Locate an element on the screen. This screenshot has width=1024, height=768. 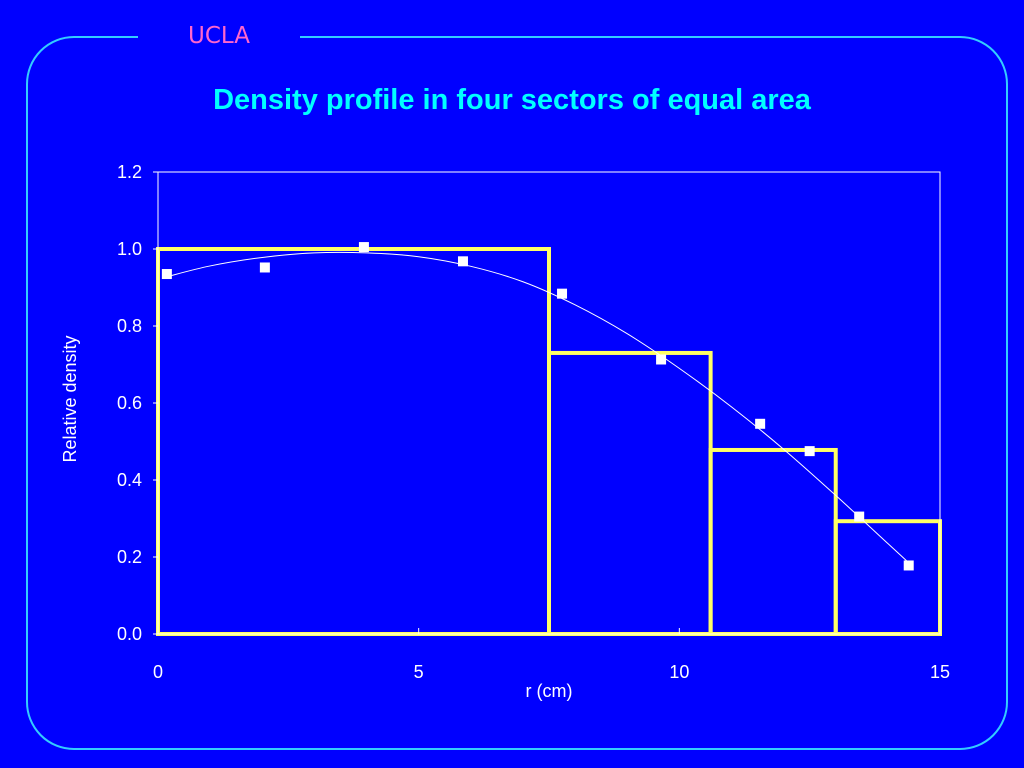
y-tick-label: 0.8 is located at coordinates (129, 326).